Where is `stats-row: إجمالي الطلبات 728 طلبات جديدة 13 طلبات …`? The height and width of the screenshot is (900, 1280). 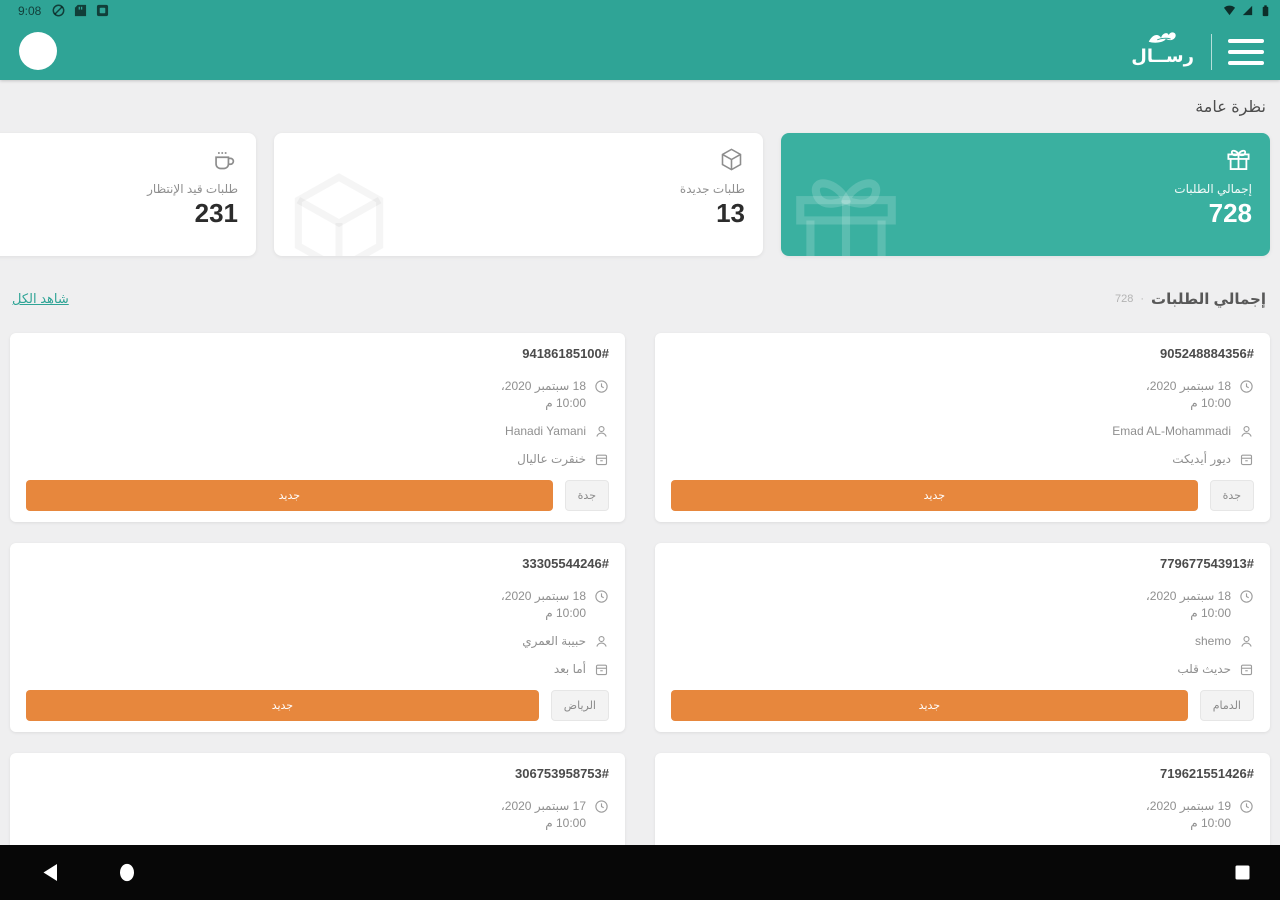
stats-row: إجمالي الطلبات 728 طلبات جديدة 13 طلبات … is located at coordinates (635, 194).